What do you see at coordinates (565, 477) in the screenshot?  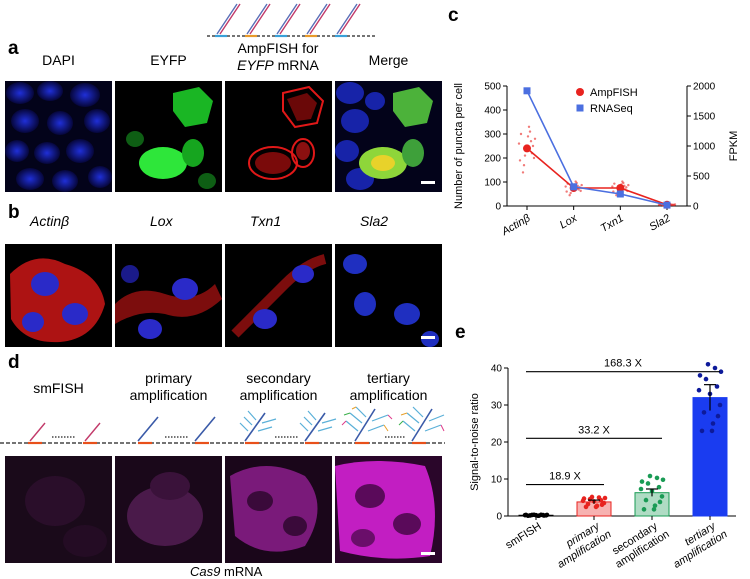 I see `comparison-label: 18.9 X` at bounding box center [565, 477].